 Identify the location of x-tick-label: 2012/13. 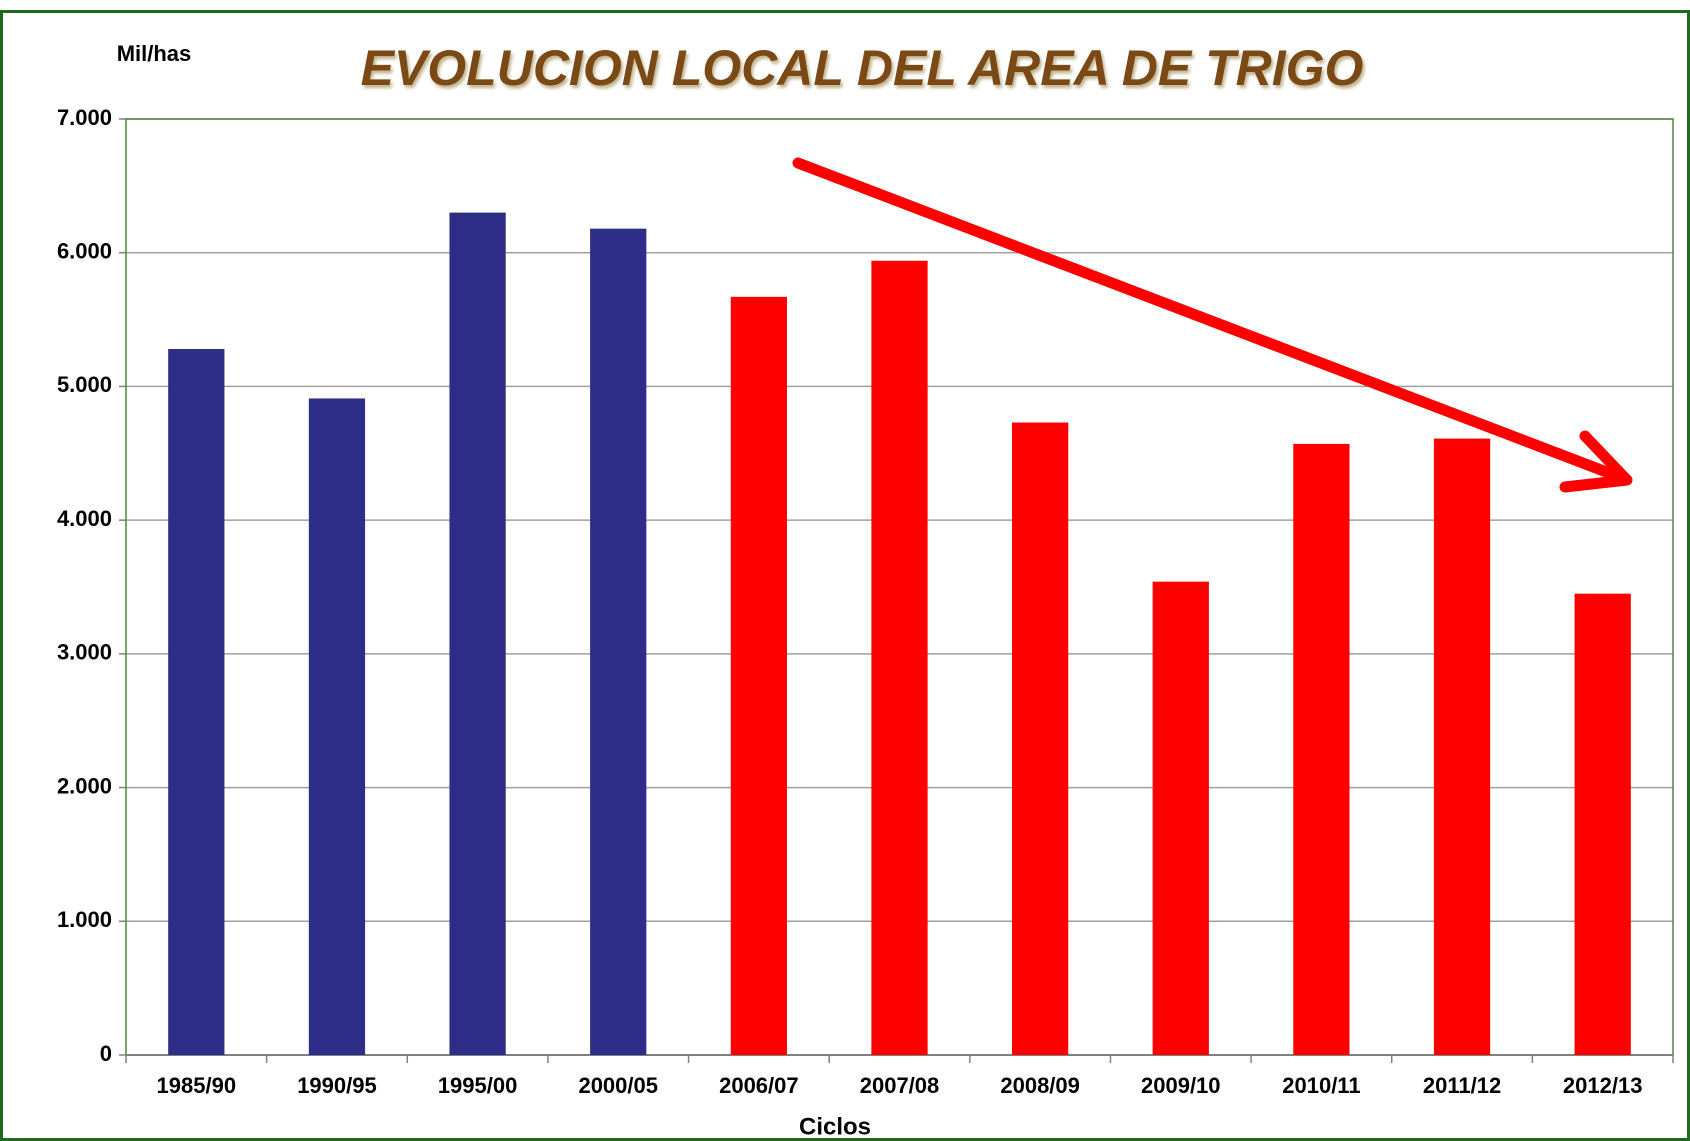
(1603, 1085).